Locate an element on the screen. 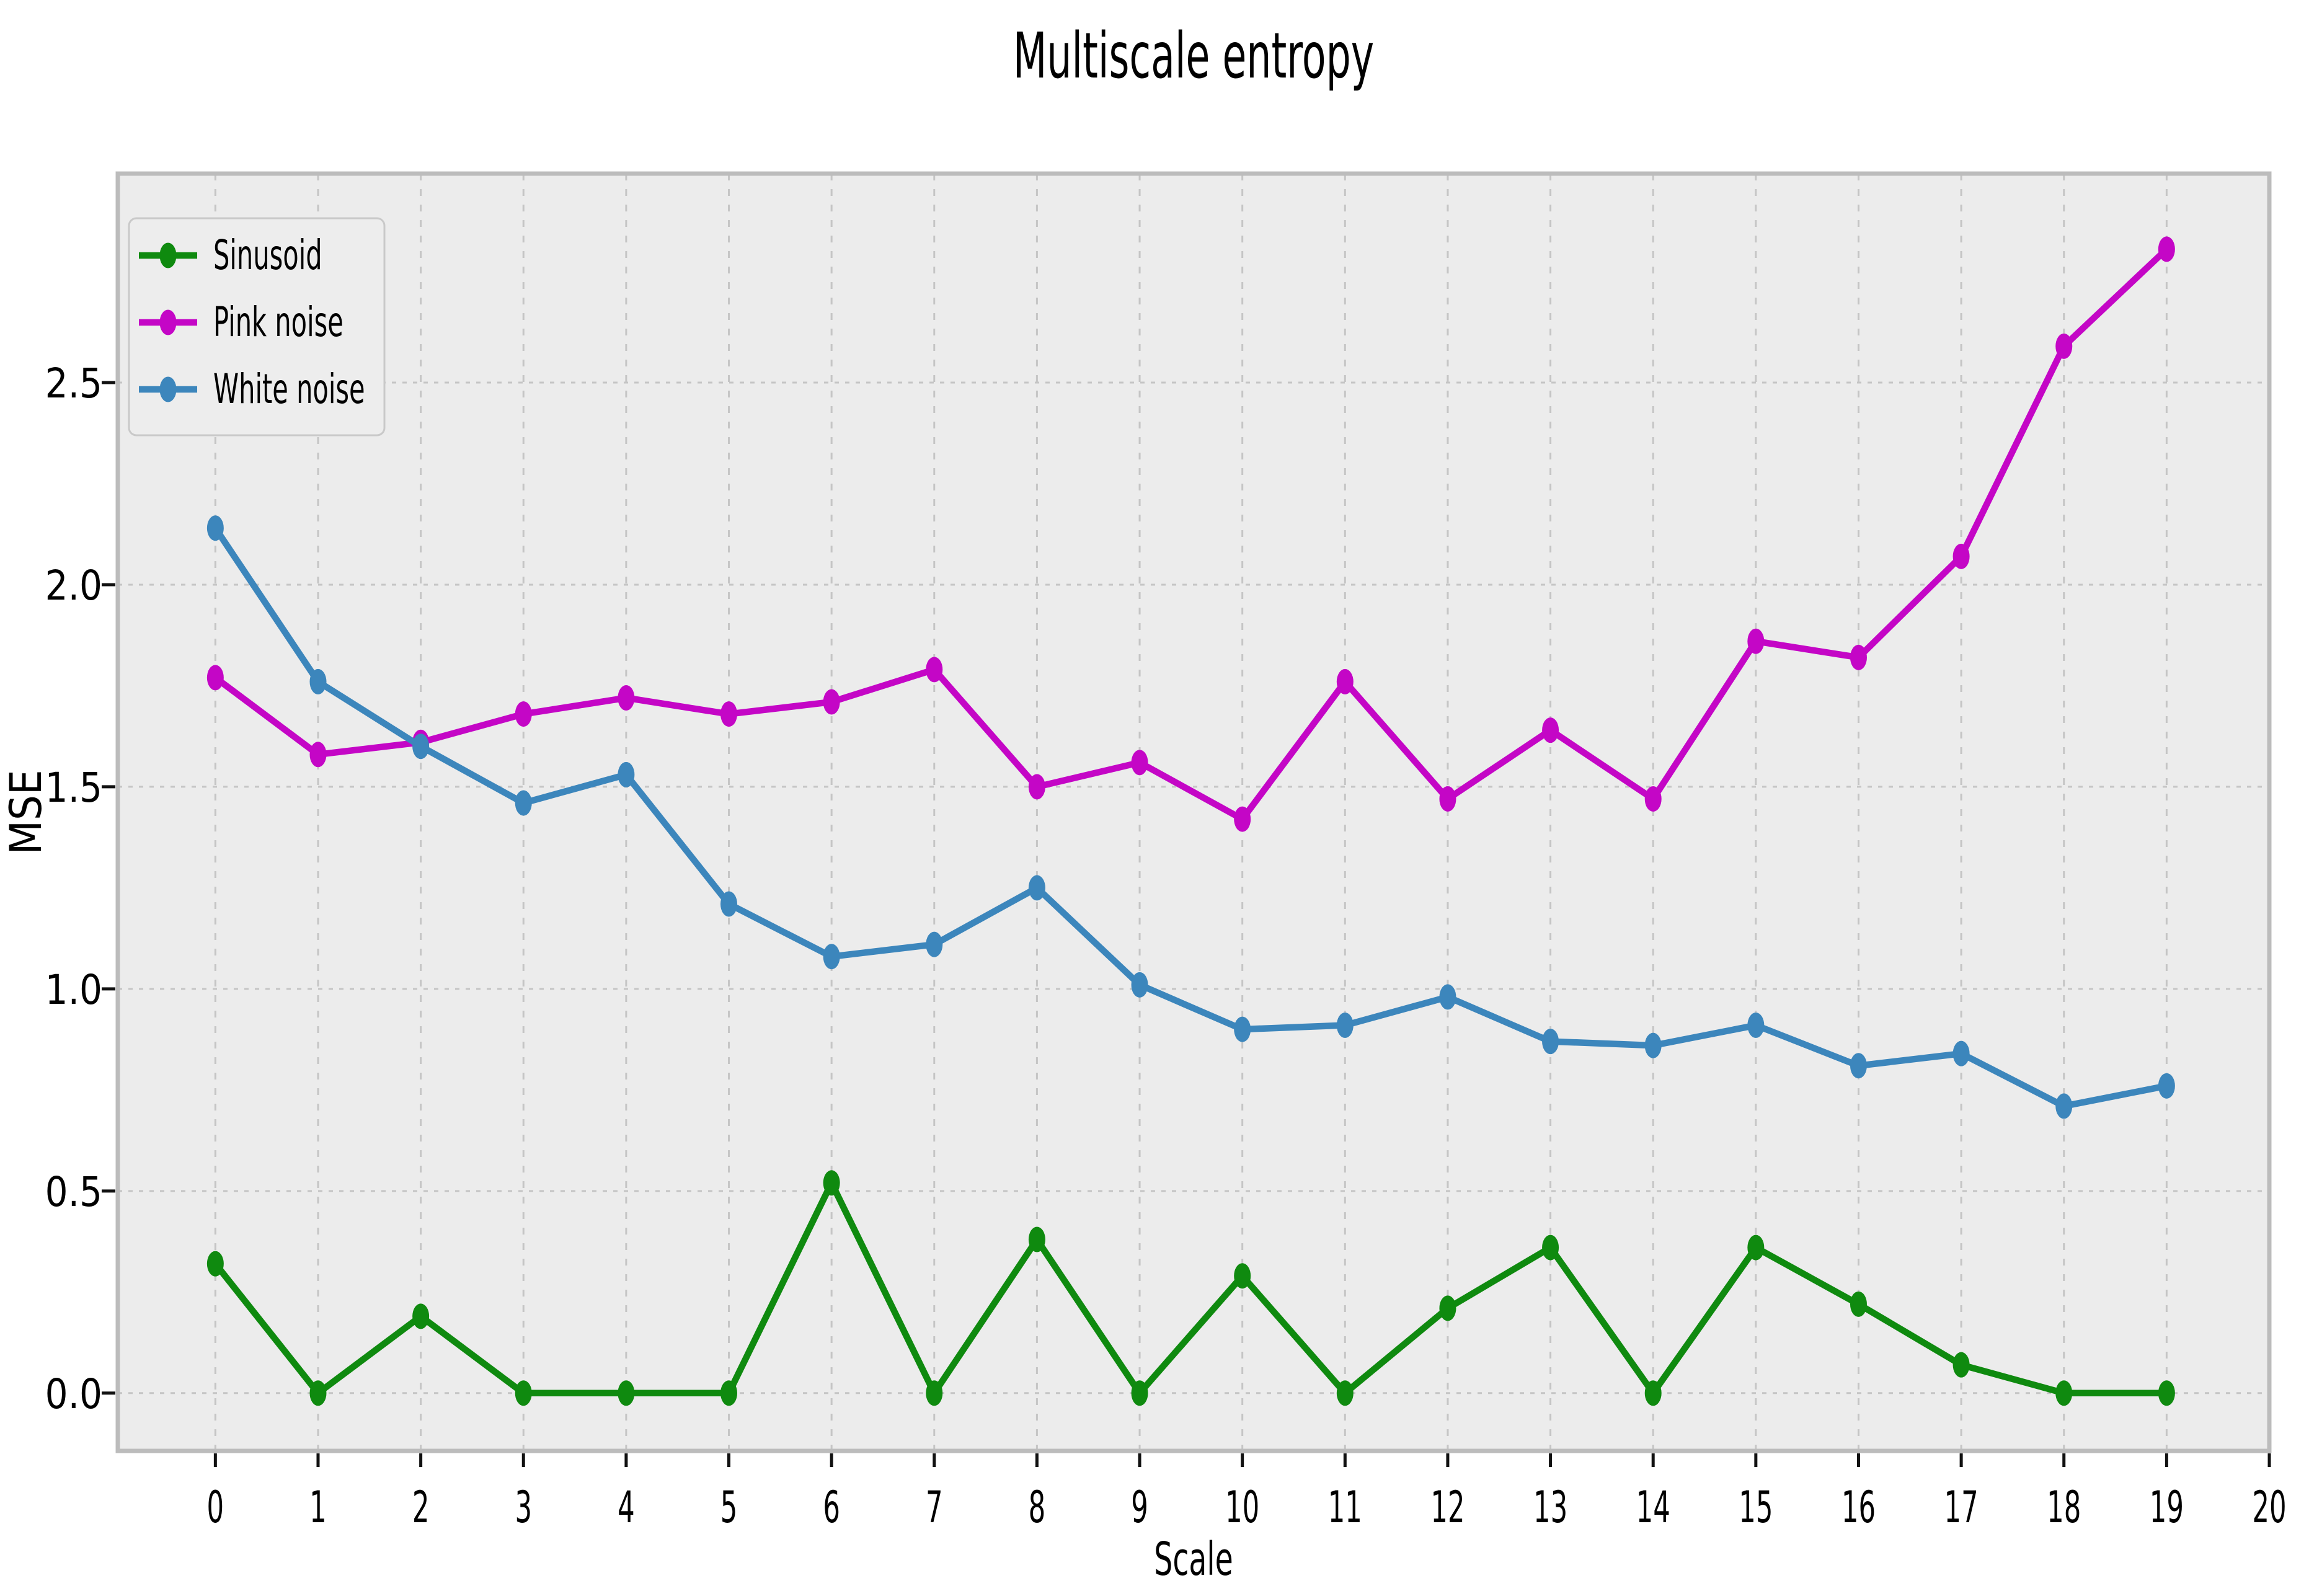 The height and width of the screenshot is (1596, 2309). data-point-sinusoid-x14 is located at coordinates (1653, 1393).